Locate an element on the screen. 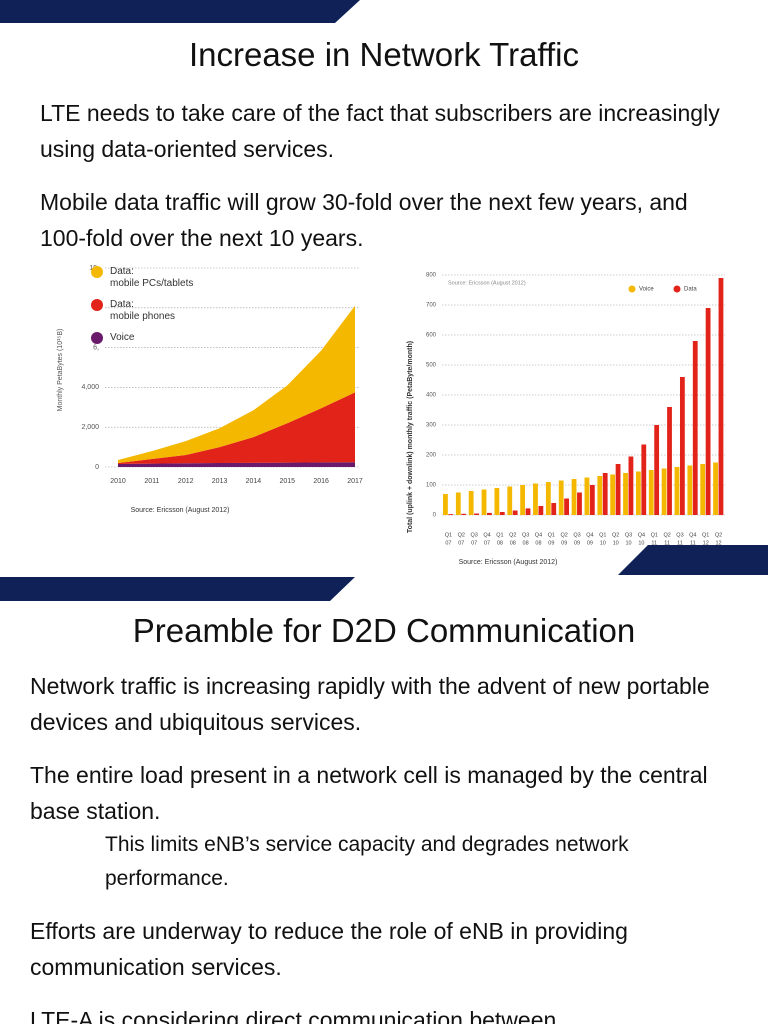  y-tick-label: 100 is located at coordinates (431, 486).